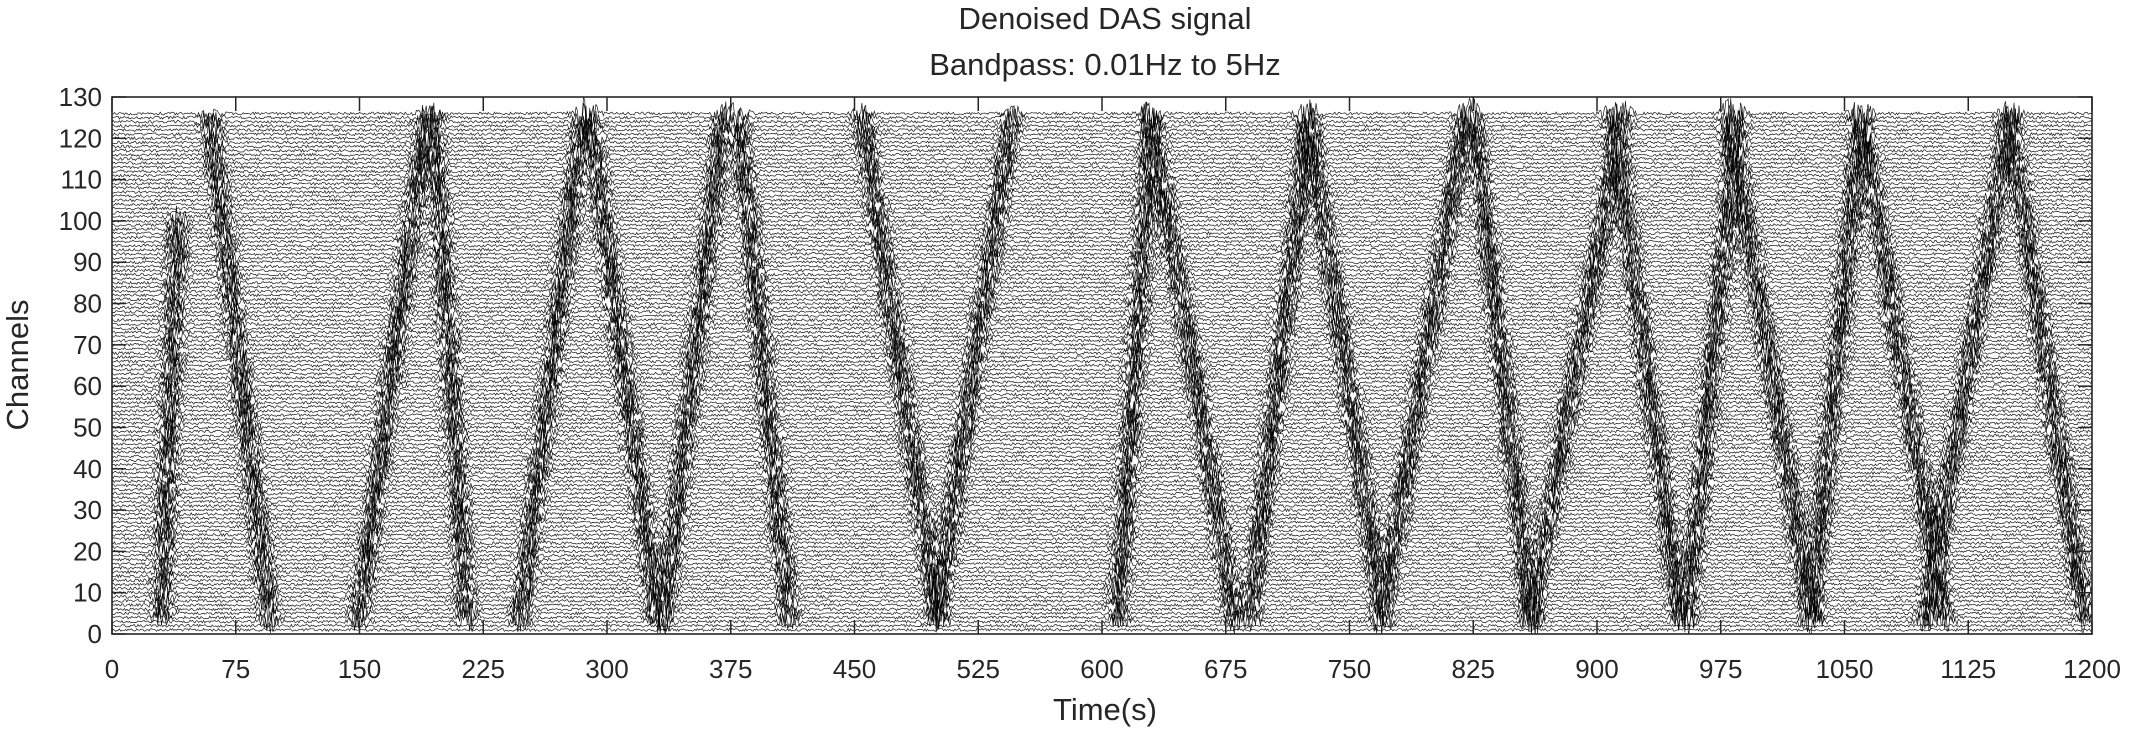 The image size is (2131, 736). Describe the element at coordinates (80, 138) in the screenshot. I see `y-tick-label: 120` at that location.